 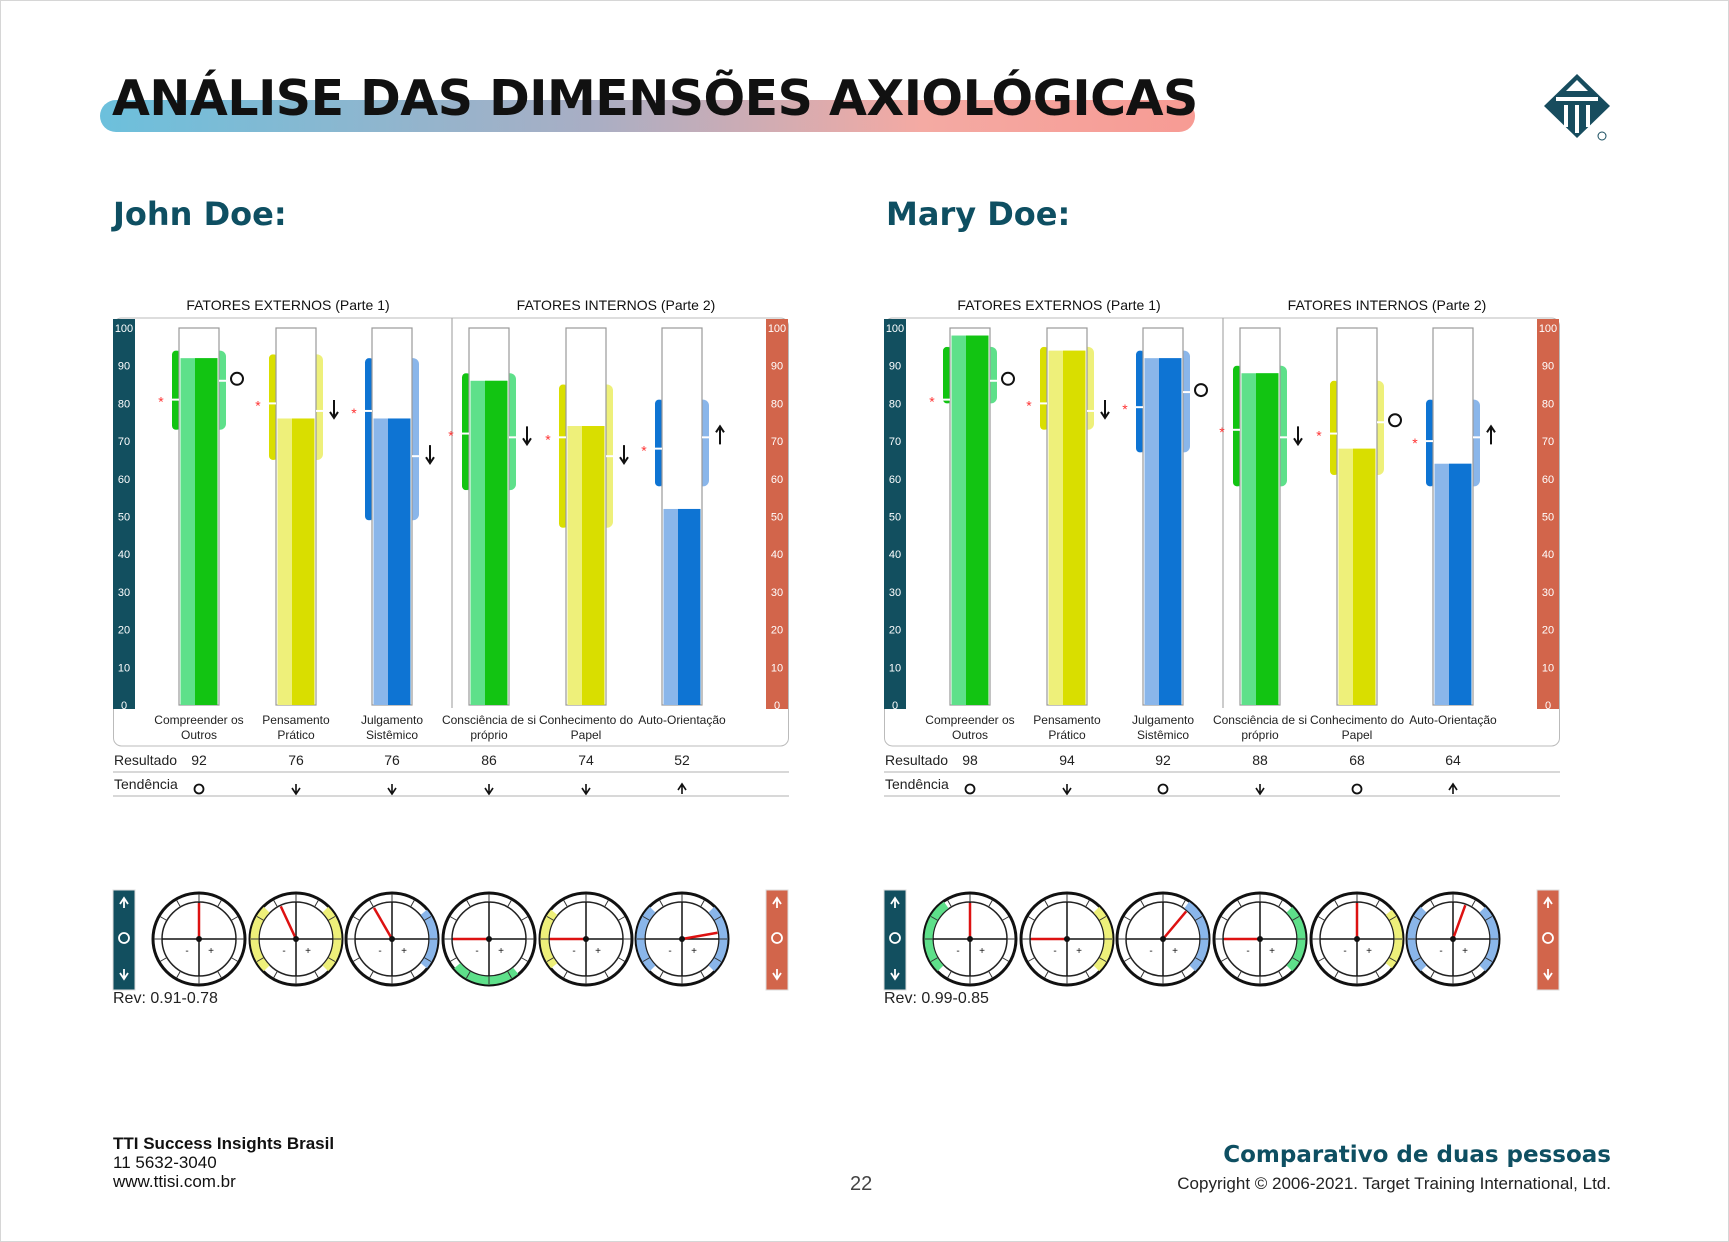 What do you see at coordinates (895, 975) in the screenshot?
I see `down-arrow-icon` at bounding box center [895, 975].